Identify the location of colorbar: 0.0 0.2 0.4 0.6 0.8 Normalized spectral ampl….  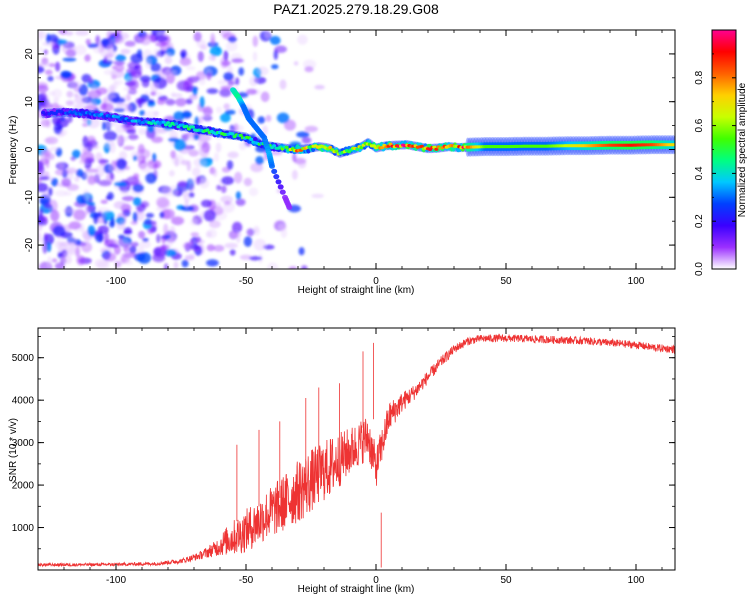
(721, 152).